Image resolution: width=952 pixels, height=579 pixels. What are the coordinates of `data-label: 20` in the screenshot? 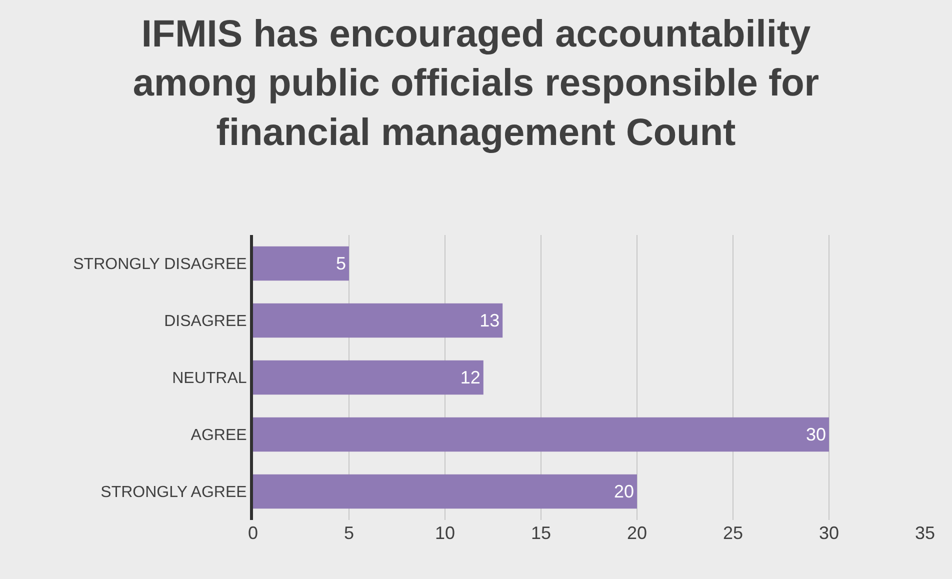 It's located at (624, 492).